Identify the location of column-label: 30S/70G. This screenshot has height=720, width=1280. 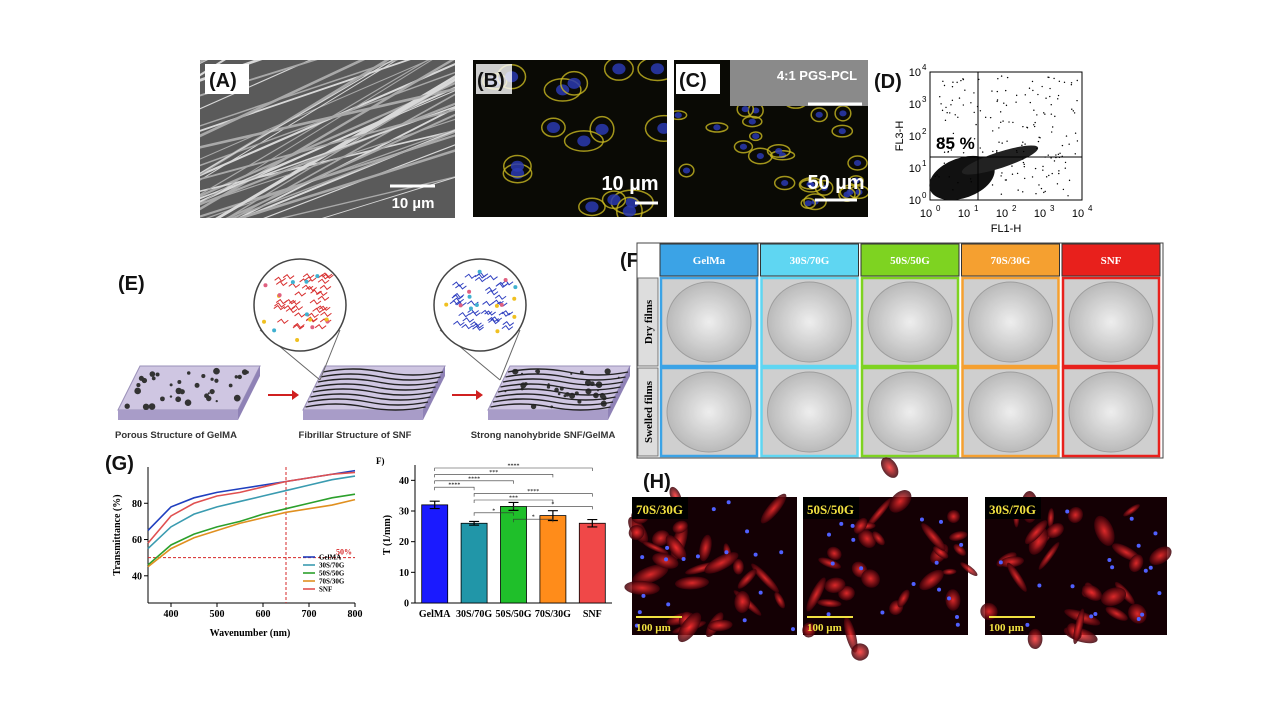
(810, 261).